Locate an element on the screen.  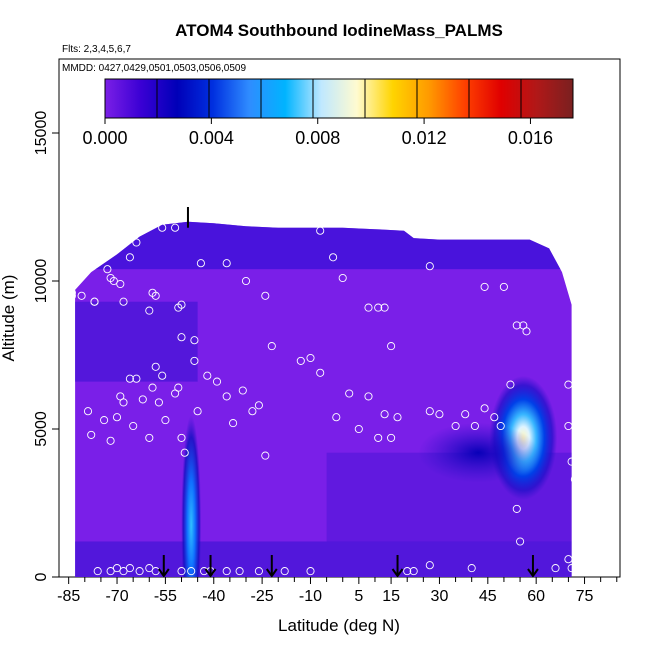
colorbar-tick-label: 0.016 is located at coordinates (530, 138).